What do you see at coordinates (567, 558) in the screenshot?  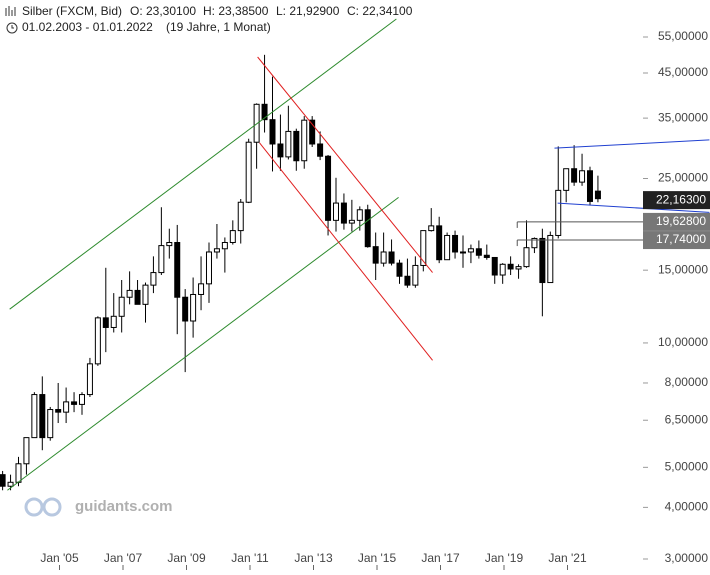 I see `x-tick-label: Jan '21` at bounding box center [567, 558].